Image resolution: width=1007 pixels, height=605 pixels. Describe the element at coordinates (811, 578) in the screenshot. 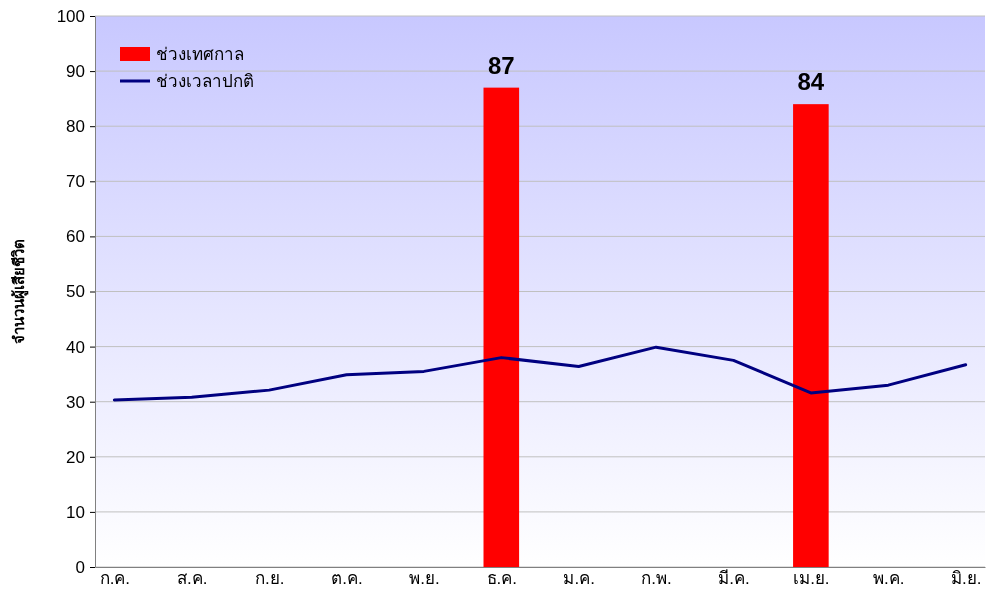

I see `x-tick-label: เม.ย.` at that location.